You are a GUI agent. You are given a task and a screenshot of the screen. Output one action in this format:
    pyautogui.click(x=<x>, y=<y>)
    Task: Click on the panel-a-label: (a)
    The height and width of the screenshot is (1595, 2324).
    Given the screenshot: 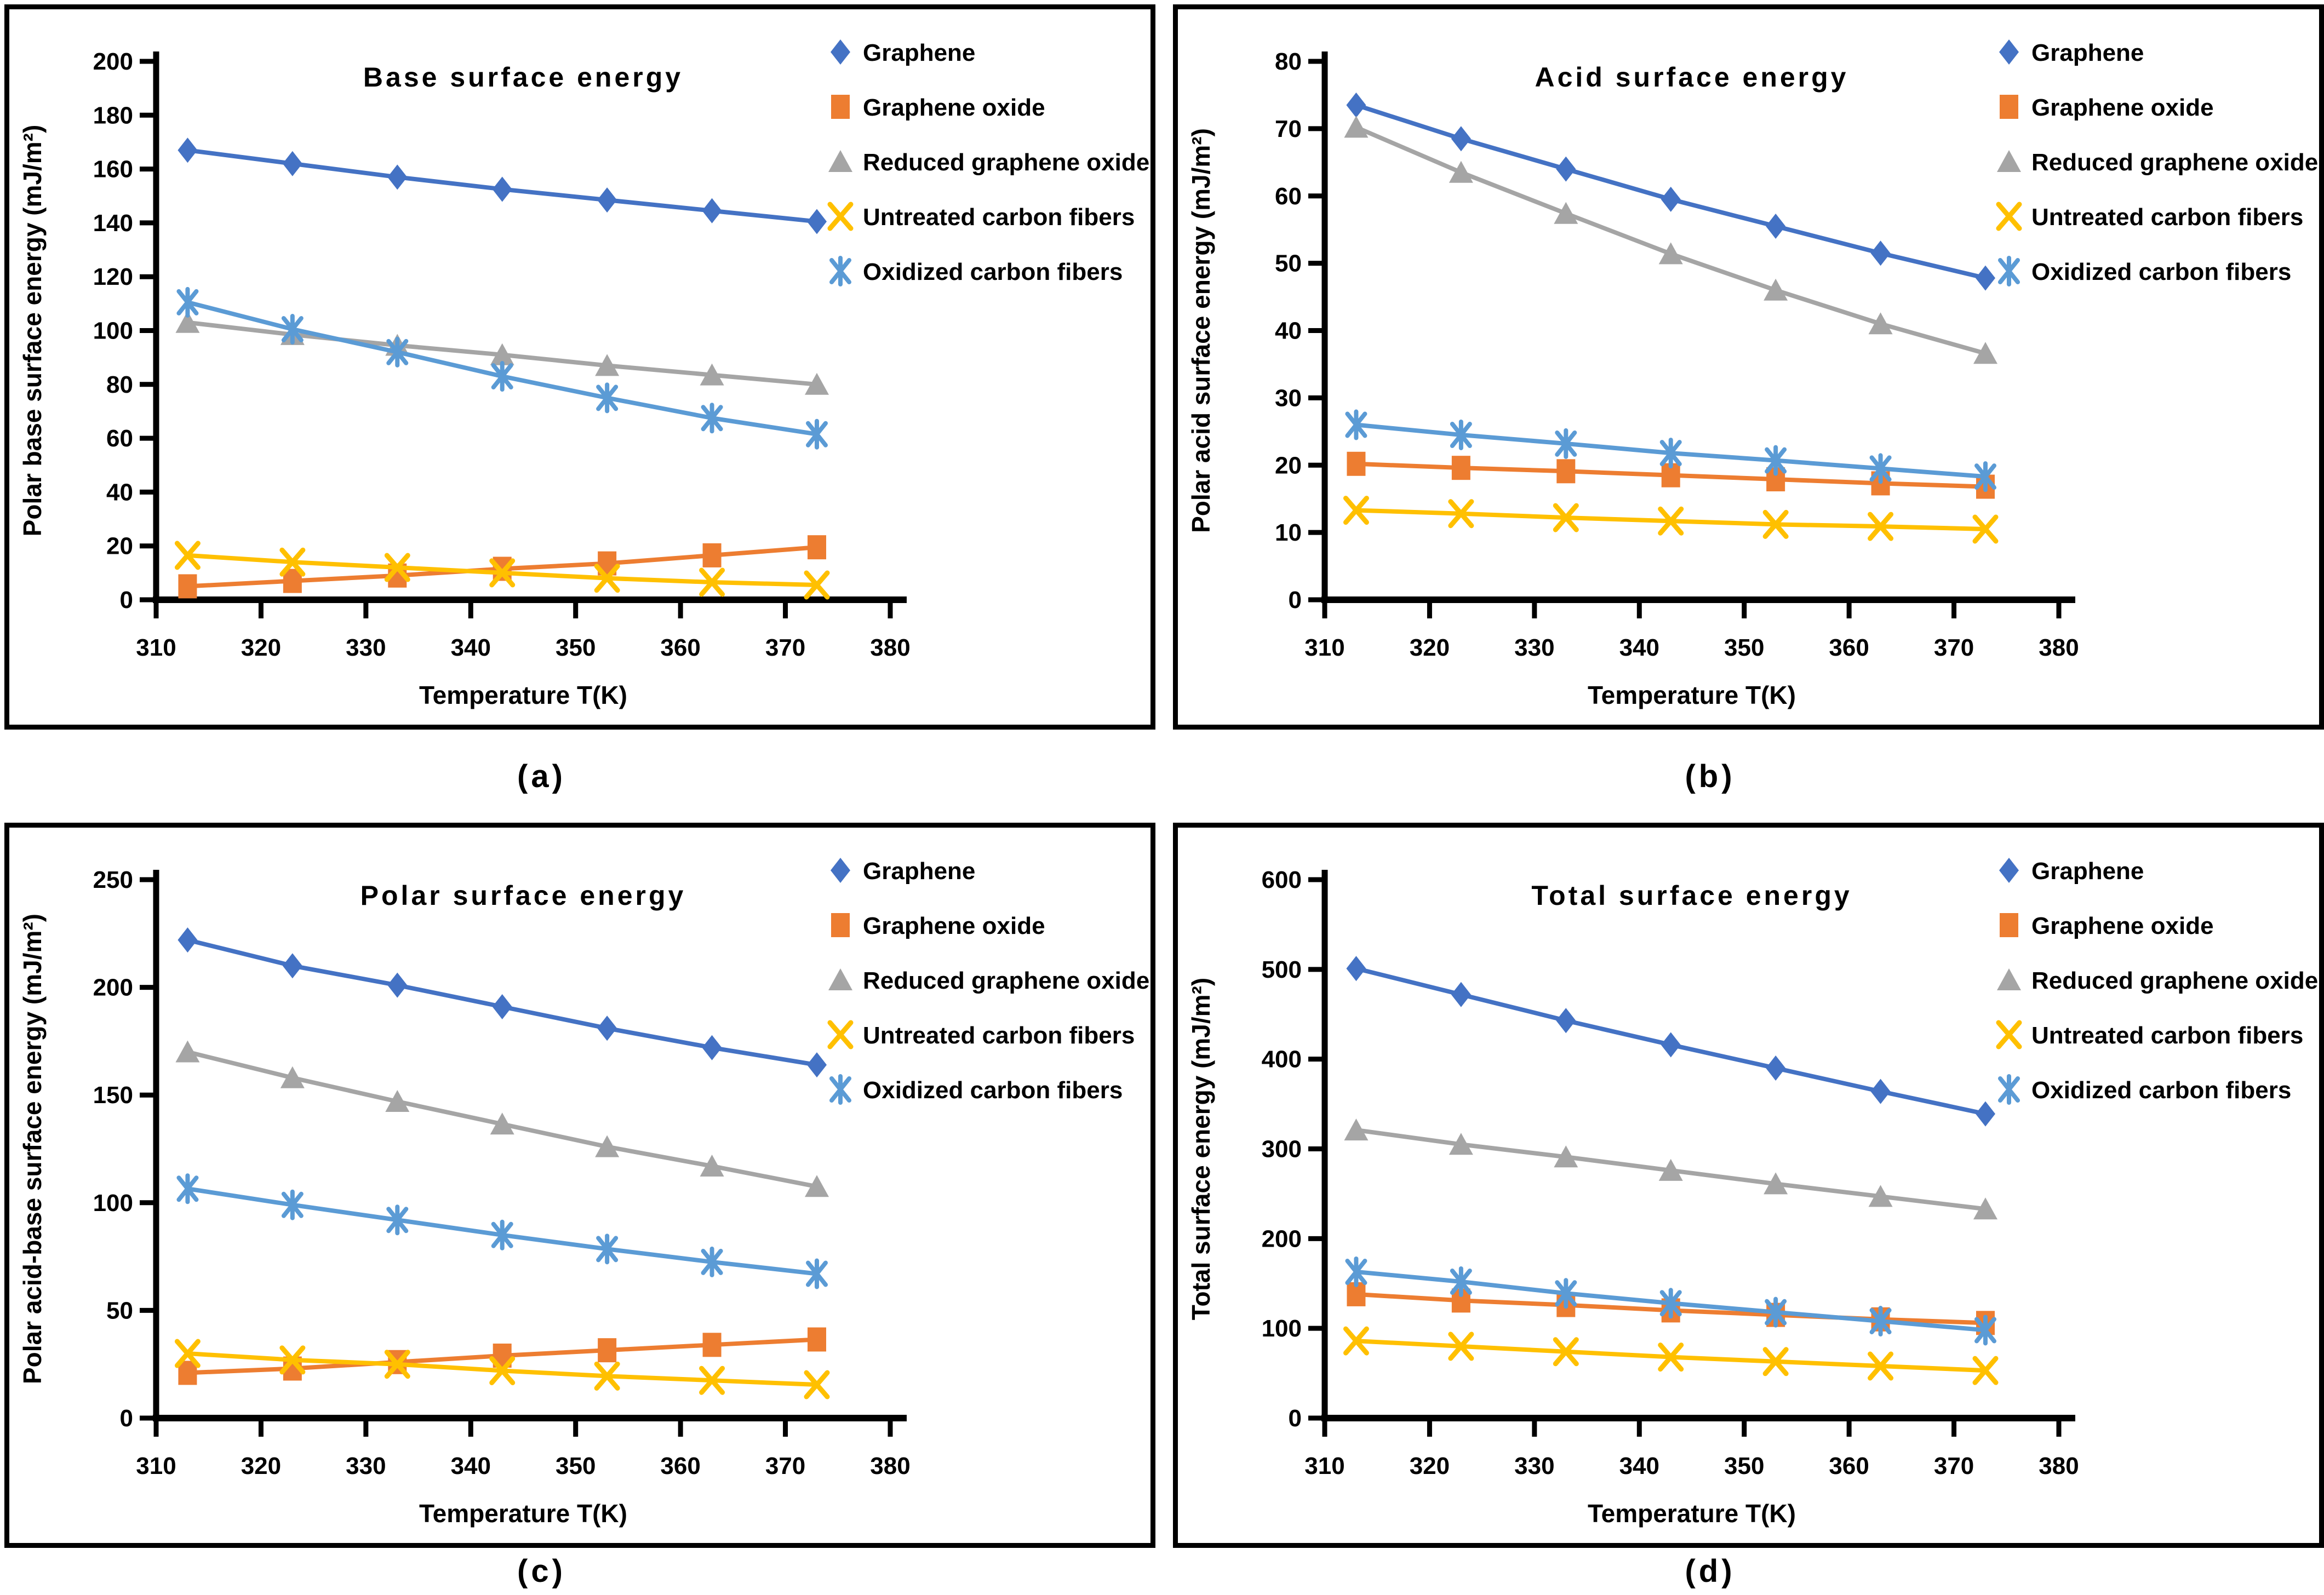 What is the action you would take?
    pyautogui.click(x=541, y=776)
    